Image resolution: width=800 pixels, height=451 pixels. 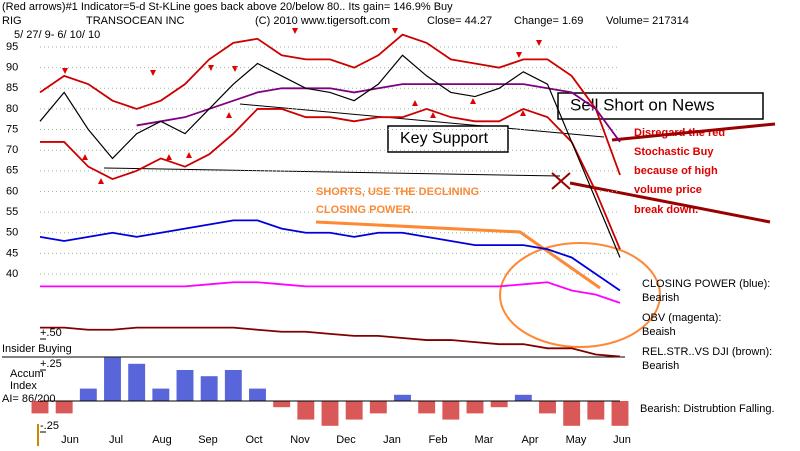 I want to click on y-tick-label: 45, so click(x=12, y=253).